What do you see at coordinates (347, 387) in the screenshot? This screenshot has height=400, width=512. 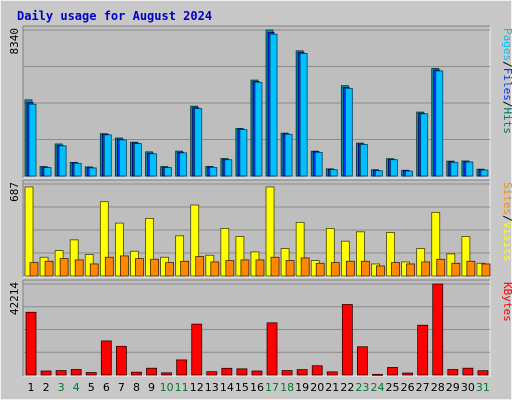 I see `day-label: 22` at bounding box center [347, 387].